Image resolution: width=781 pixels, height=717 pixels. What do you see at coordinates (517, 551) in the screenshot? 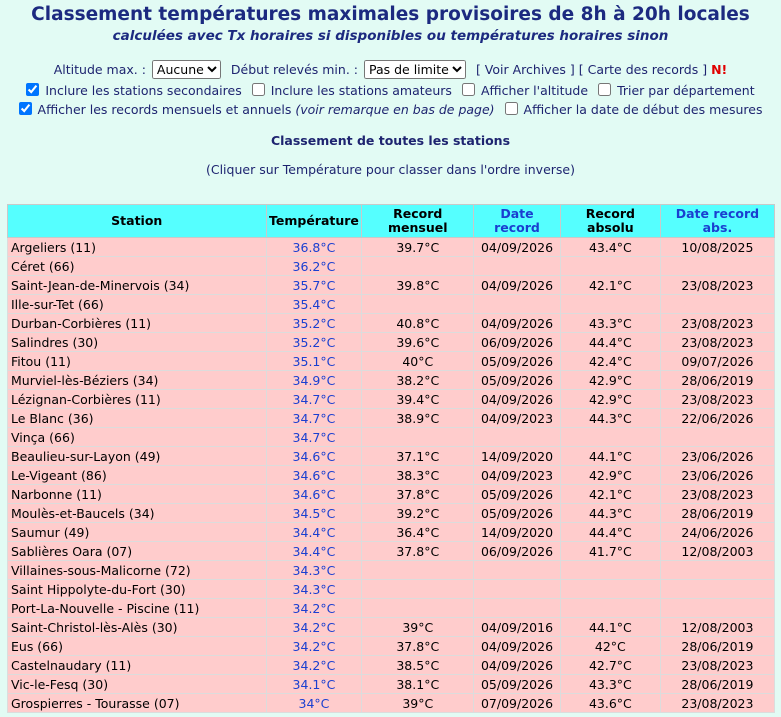
I see `cell: 06/09/2026` at bounding box center [517, 551].